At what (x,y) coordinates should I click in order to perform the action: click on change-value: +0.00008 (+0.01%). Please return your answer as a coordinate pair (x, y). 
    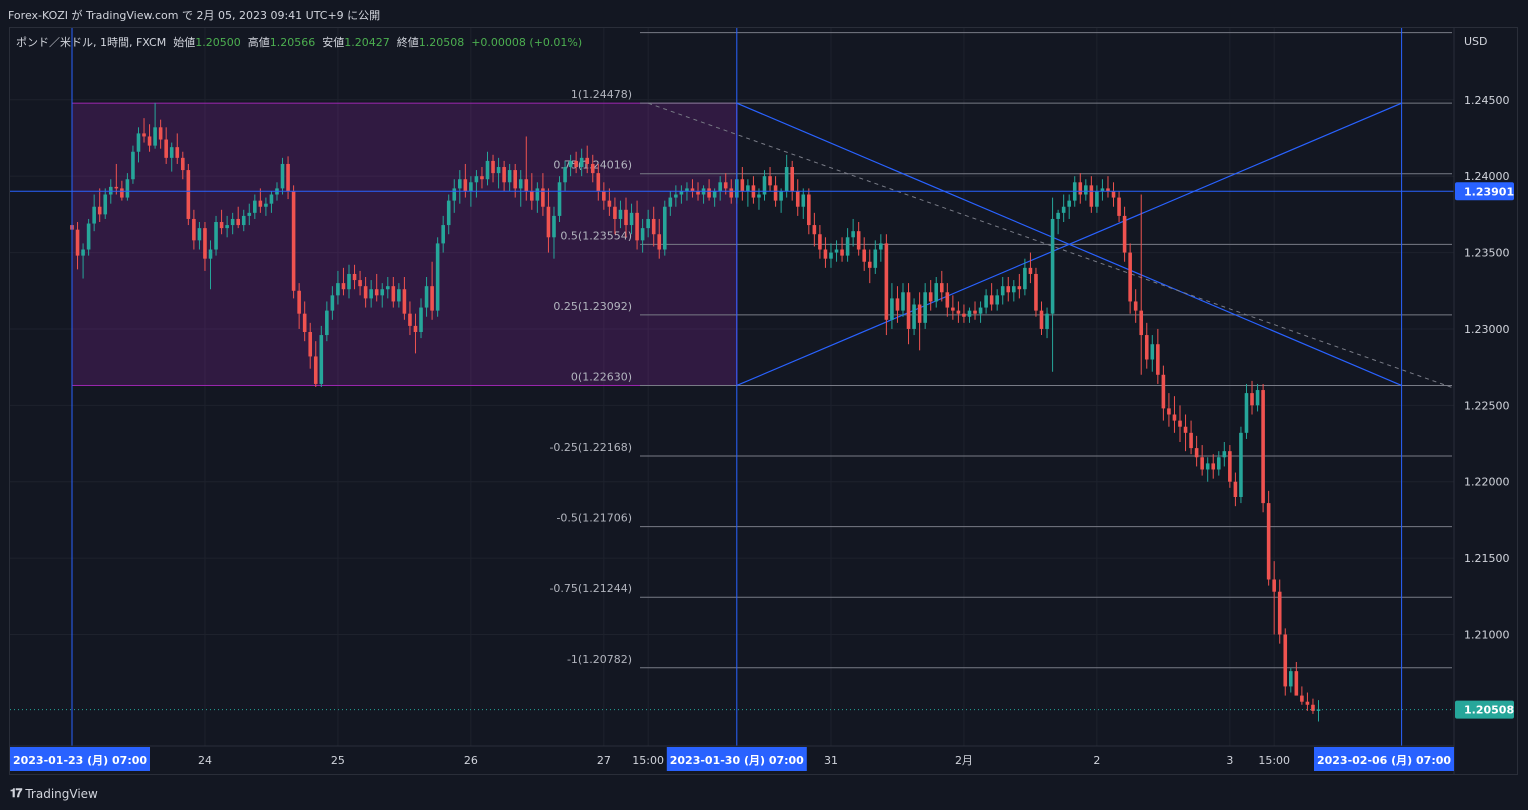
    Looking at the image, I should click on (527, 42).